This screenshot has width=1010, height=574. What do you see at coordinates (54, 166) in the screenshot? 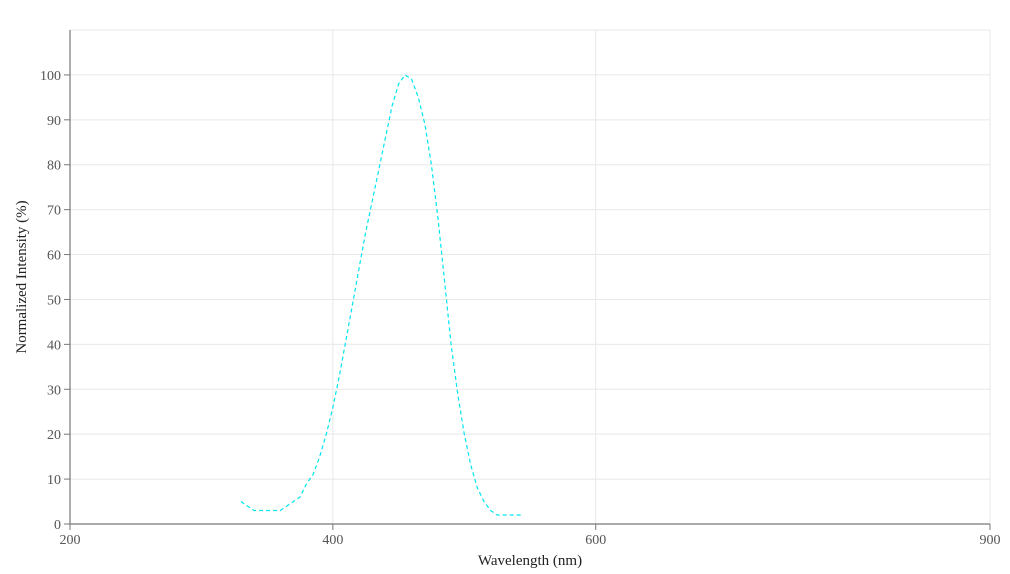
I see `y-tick-label: 80` at bounding box center [54, 166].